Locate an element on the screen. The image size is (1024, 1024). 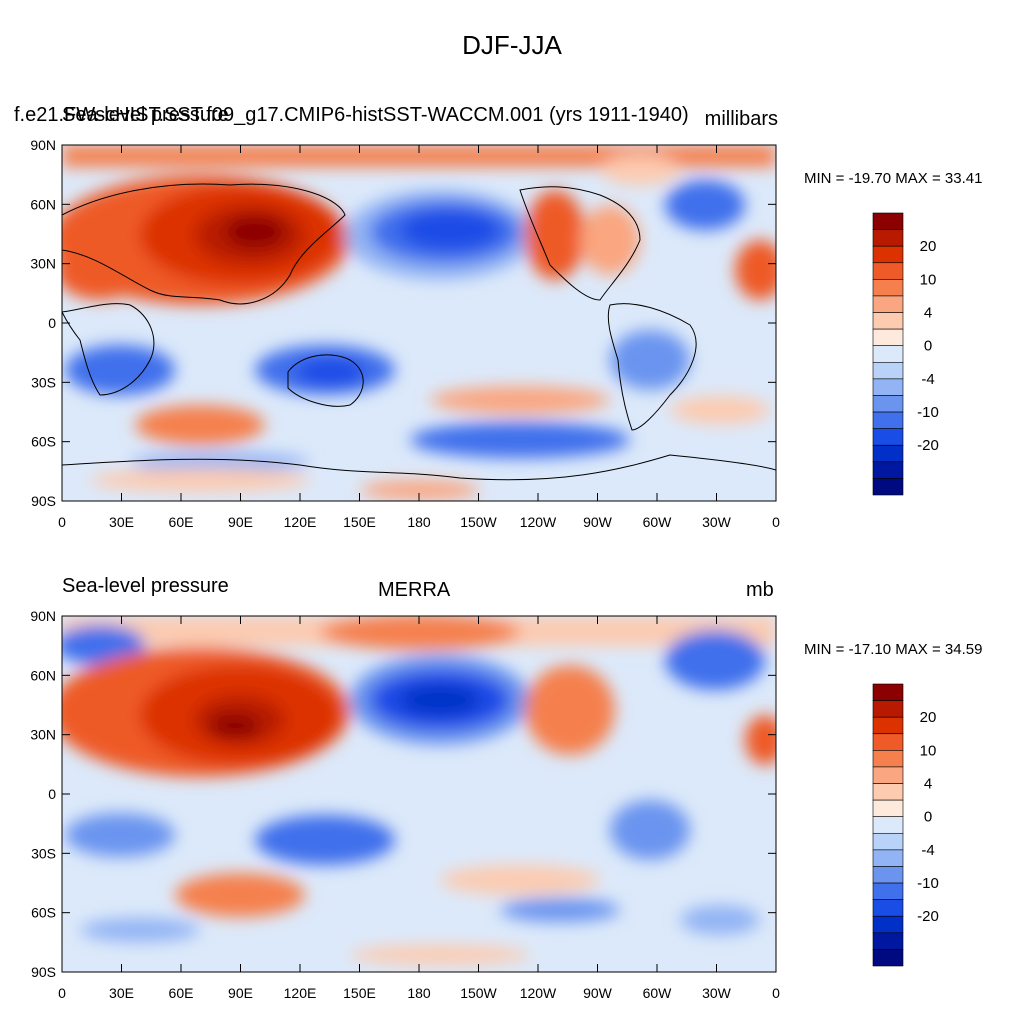
panel-2-lon-label: 180 is located at coordinates (419, 993).